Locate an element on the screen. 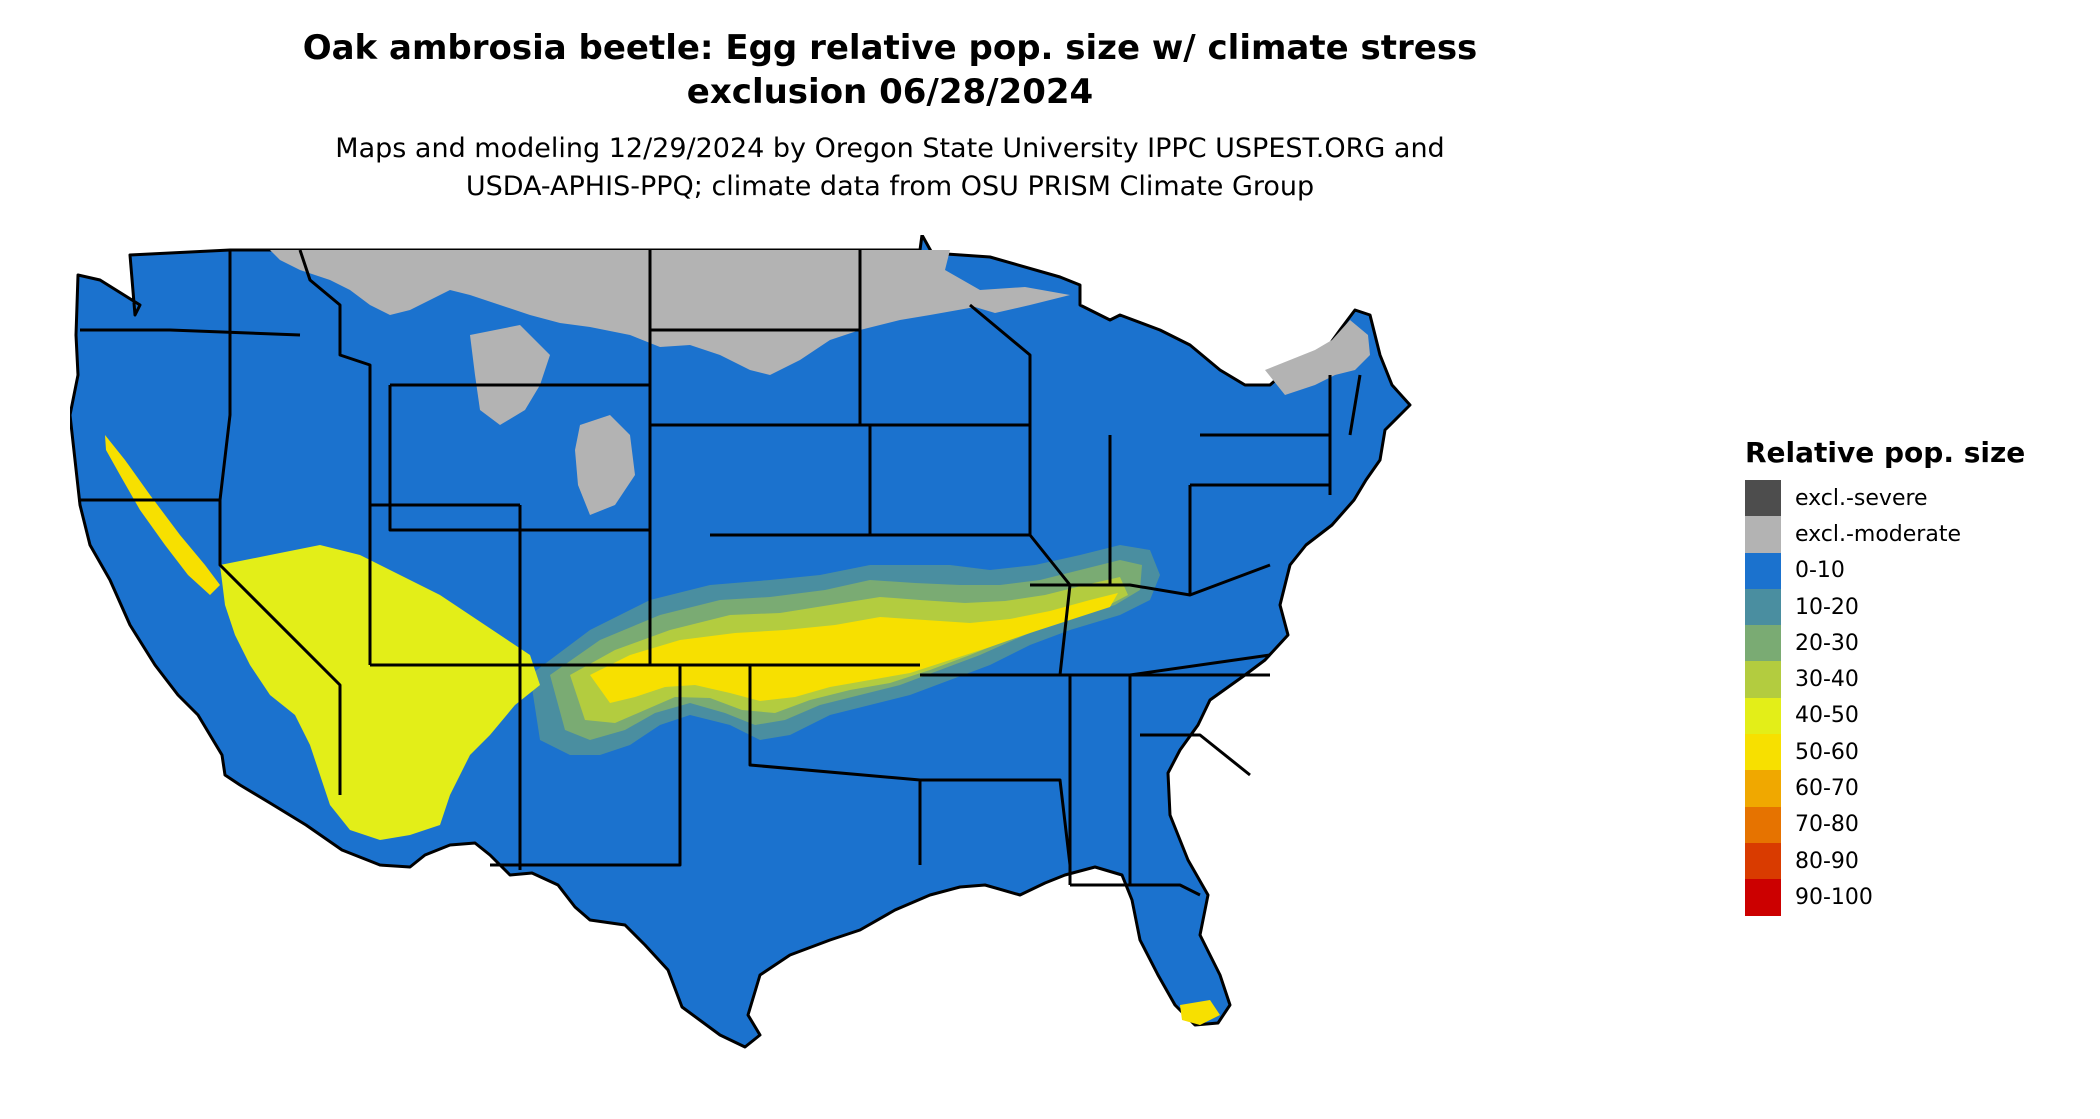  legend-item: excl.-moderate is located at coordinates (1915, 534).